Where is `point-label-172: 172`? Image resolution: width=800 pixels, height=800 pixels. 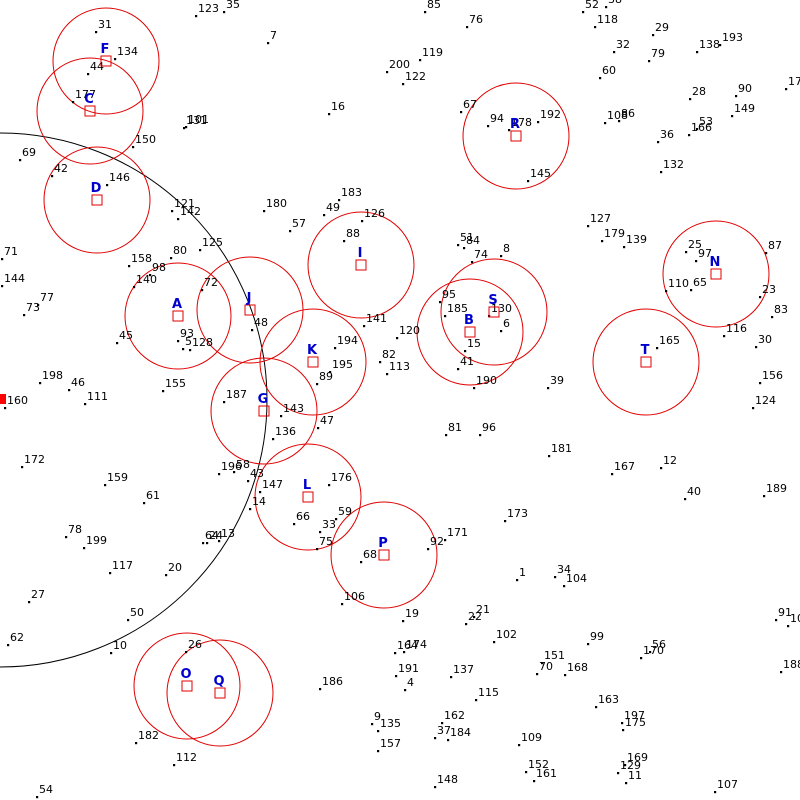
point-label-172: 172 is located at coordinates (34, 459).